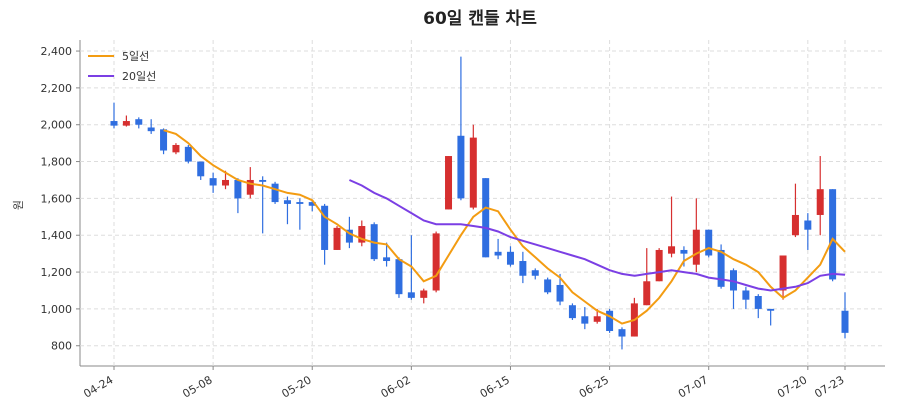  What do you see at coordinates (594, 386) in the screenshot?
I see `x-tick-label: 06-25` at bounding box center [594, 386].